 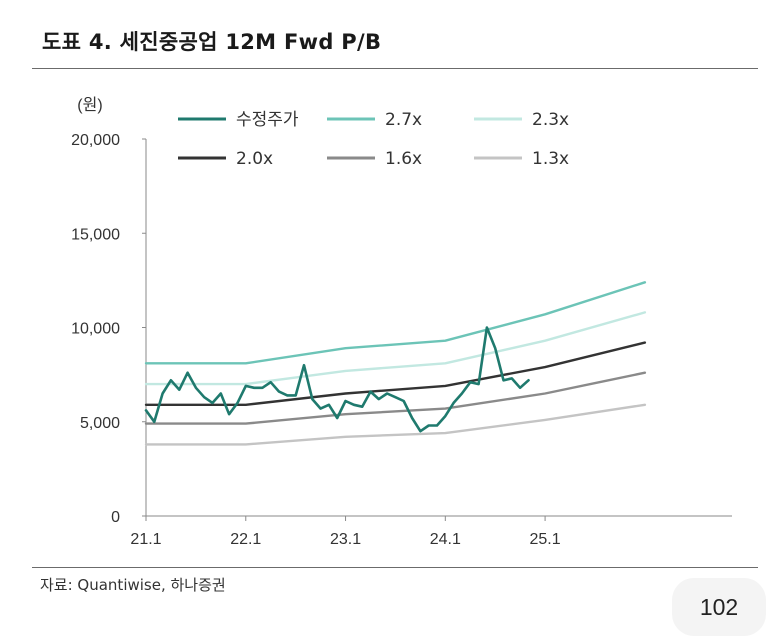 I want to click on y-tick-label: 10,000, so click(x=95, y=329).